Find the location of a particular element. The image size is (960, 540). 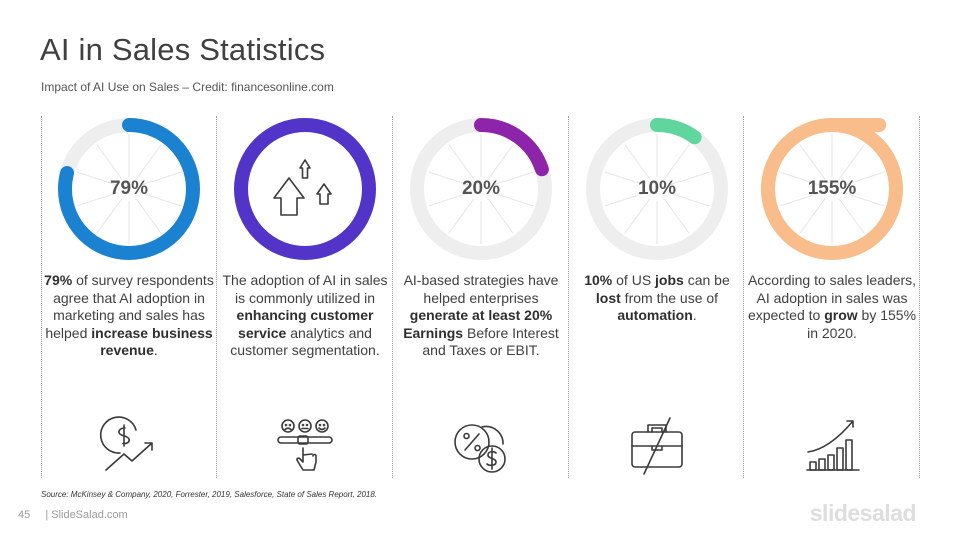

highlight-text: lost is located at coordinates (608, 297).